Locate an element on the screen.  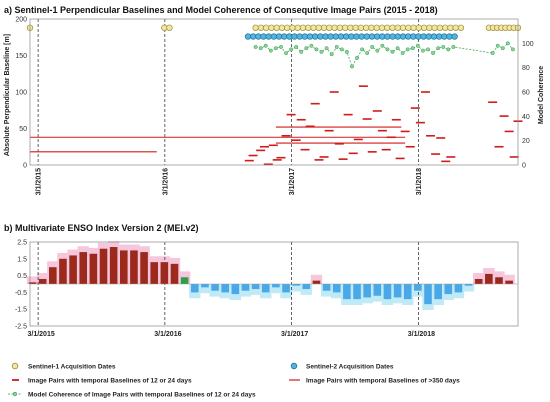
s2-dates is located at coordinates (351, 36).